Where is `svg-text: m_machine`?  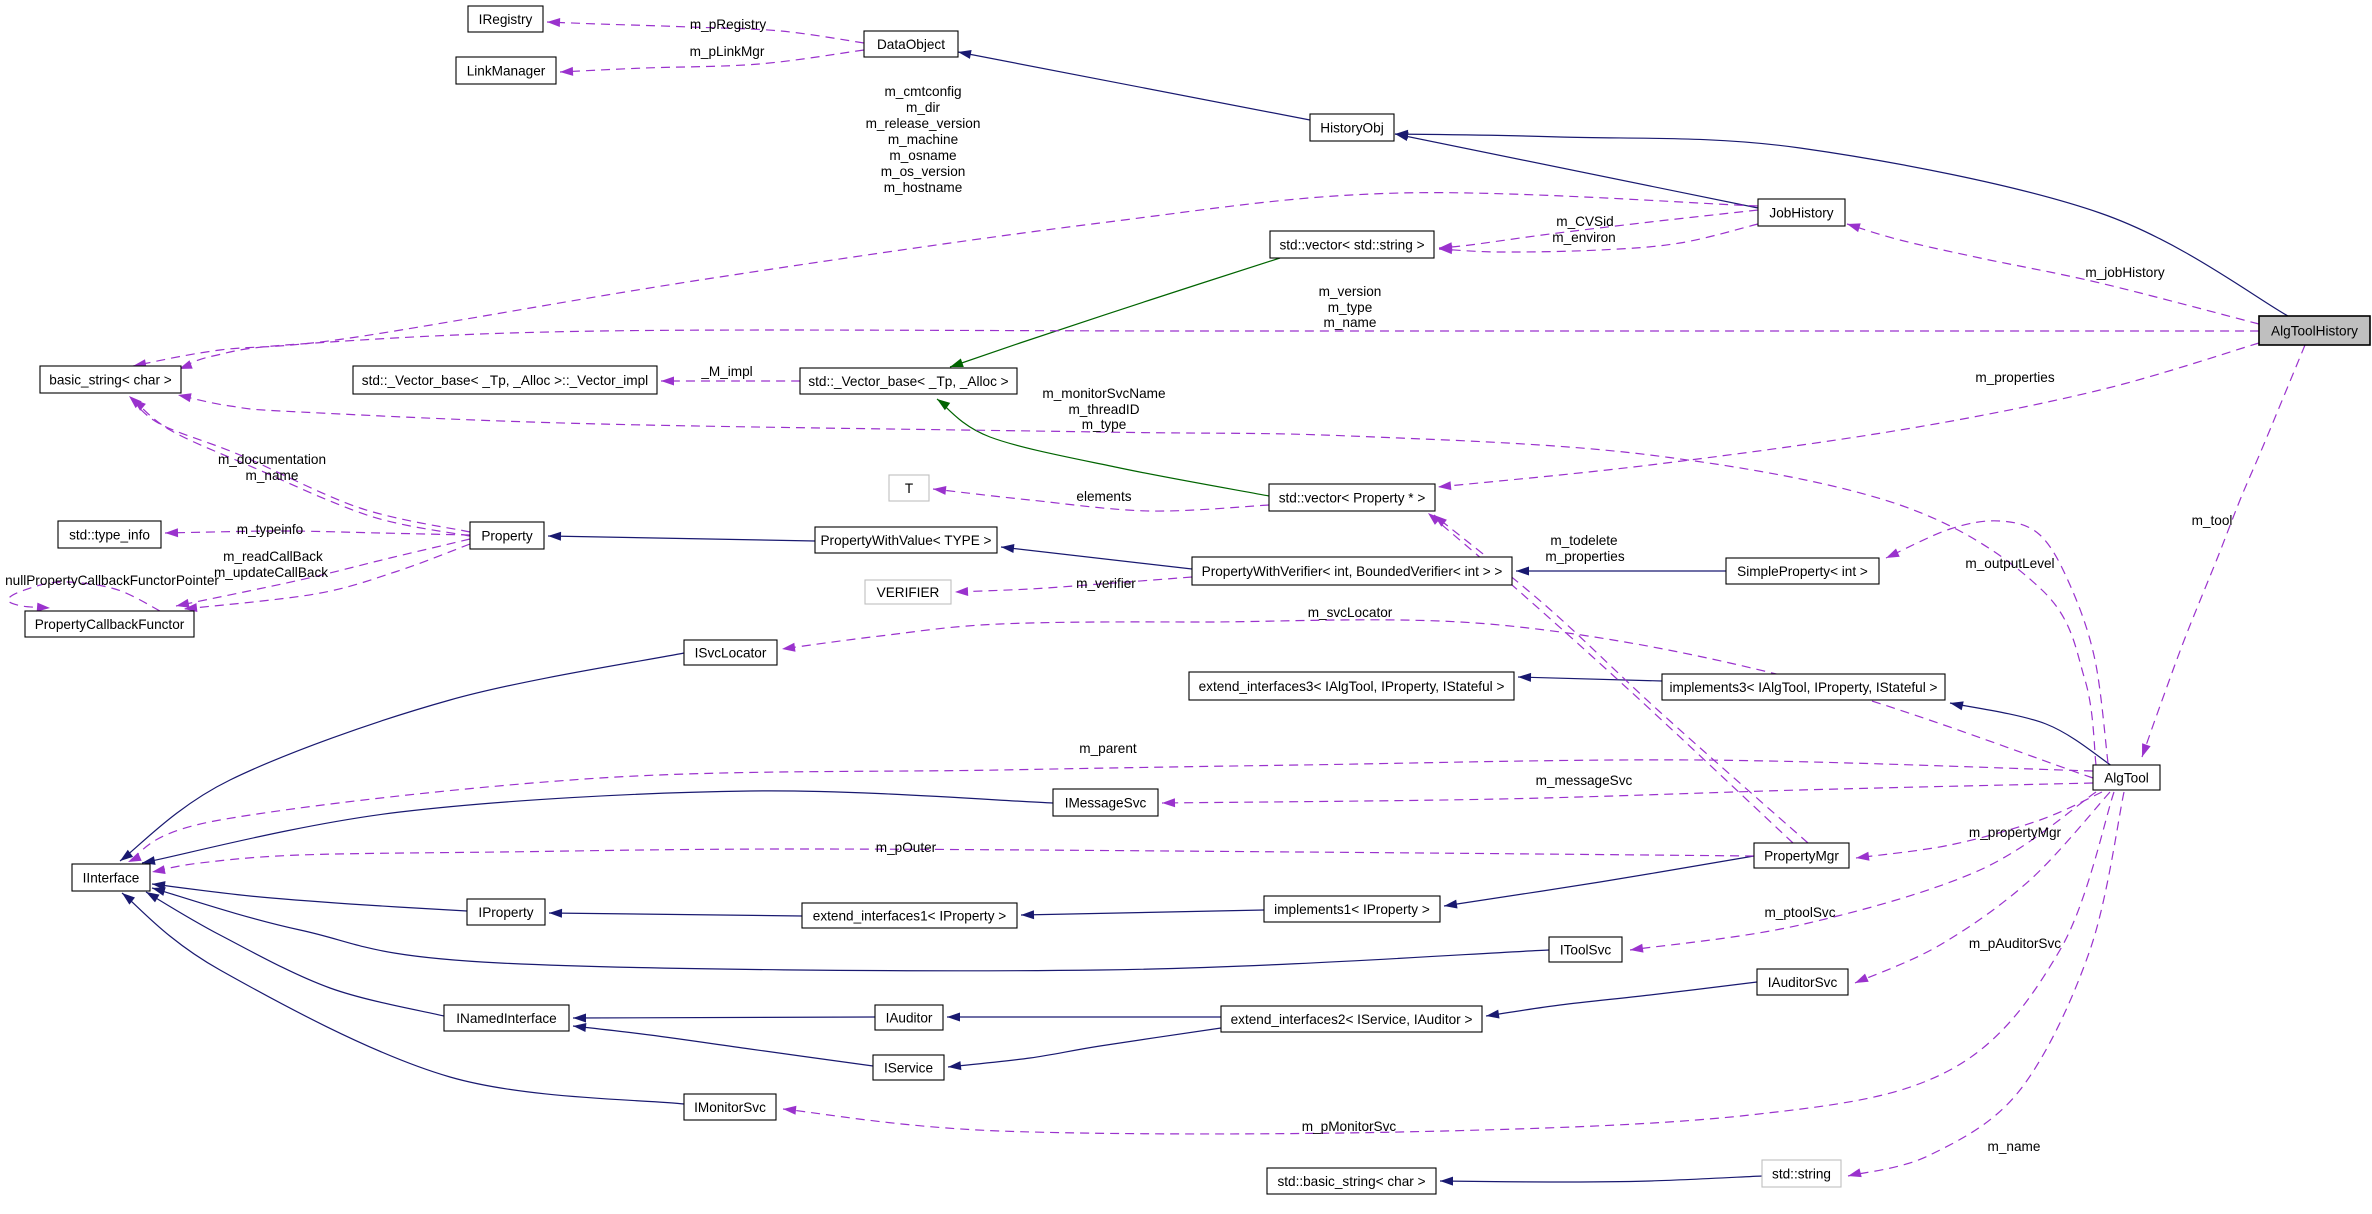 svg-text: m_machine is located at coordinates (923, 139).